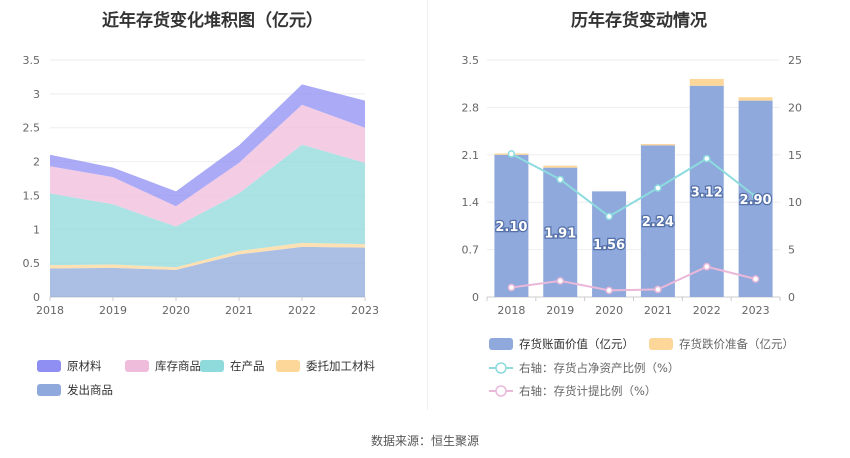 This screenshot has width=850, height=458. Describe the element at coordinates (471, 202) in the screenshot. I see `right-left-y-tick-label: 1.4` at that location.